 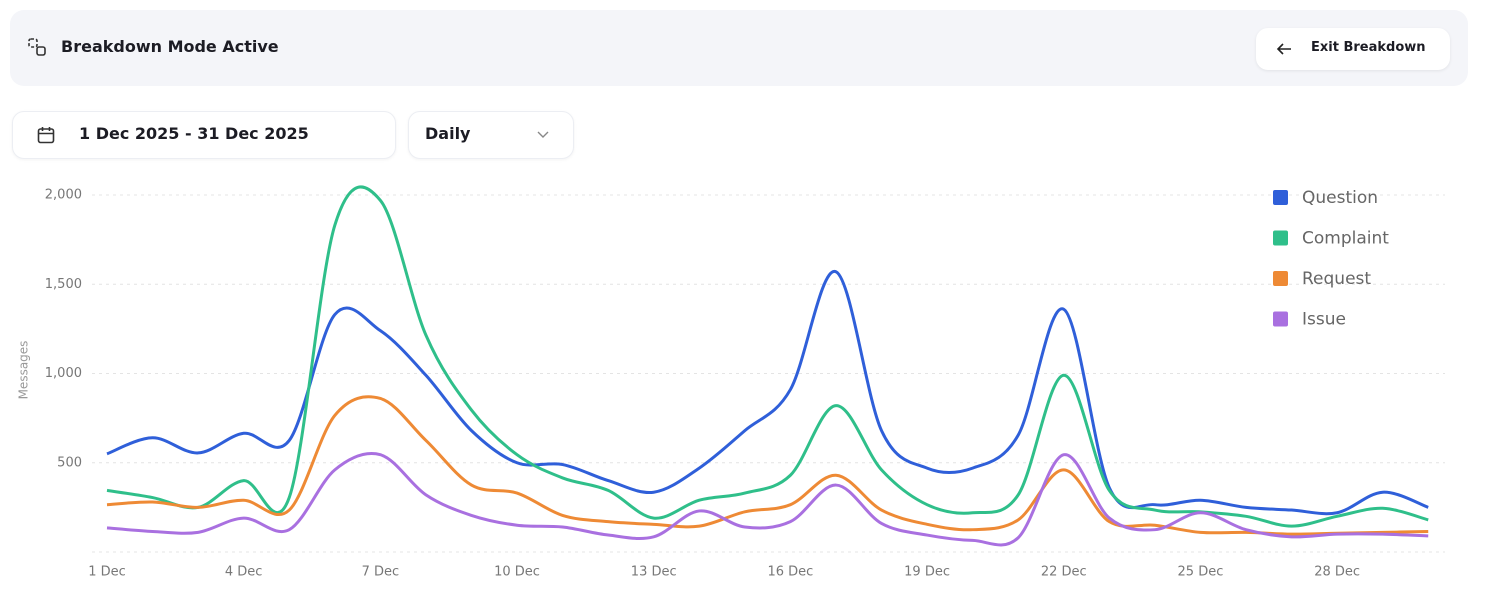 What do you see at coordinates (1368, 47) in the screenshot?
I see `button-label: Exit Breakdown` at bounding box center [1368, 47].